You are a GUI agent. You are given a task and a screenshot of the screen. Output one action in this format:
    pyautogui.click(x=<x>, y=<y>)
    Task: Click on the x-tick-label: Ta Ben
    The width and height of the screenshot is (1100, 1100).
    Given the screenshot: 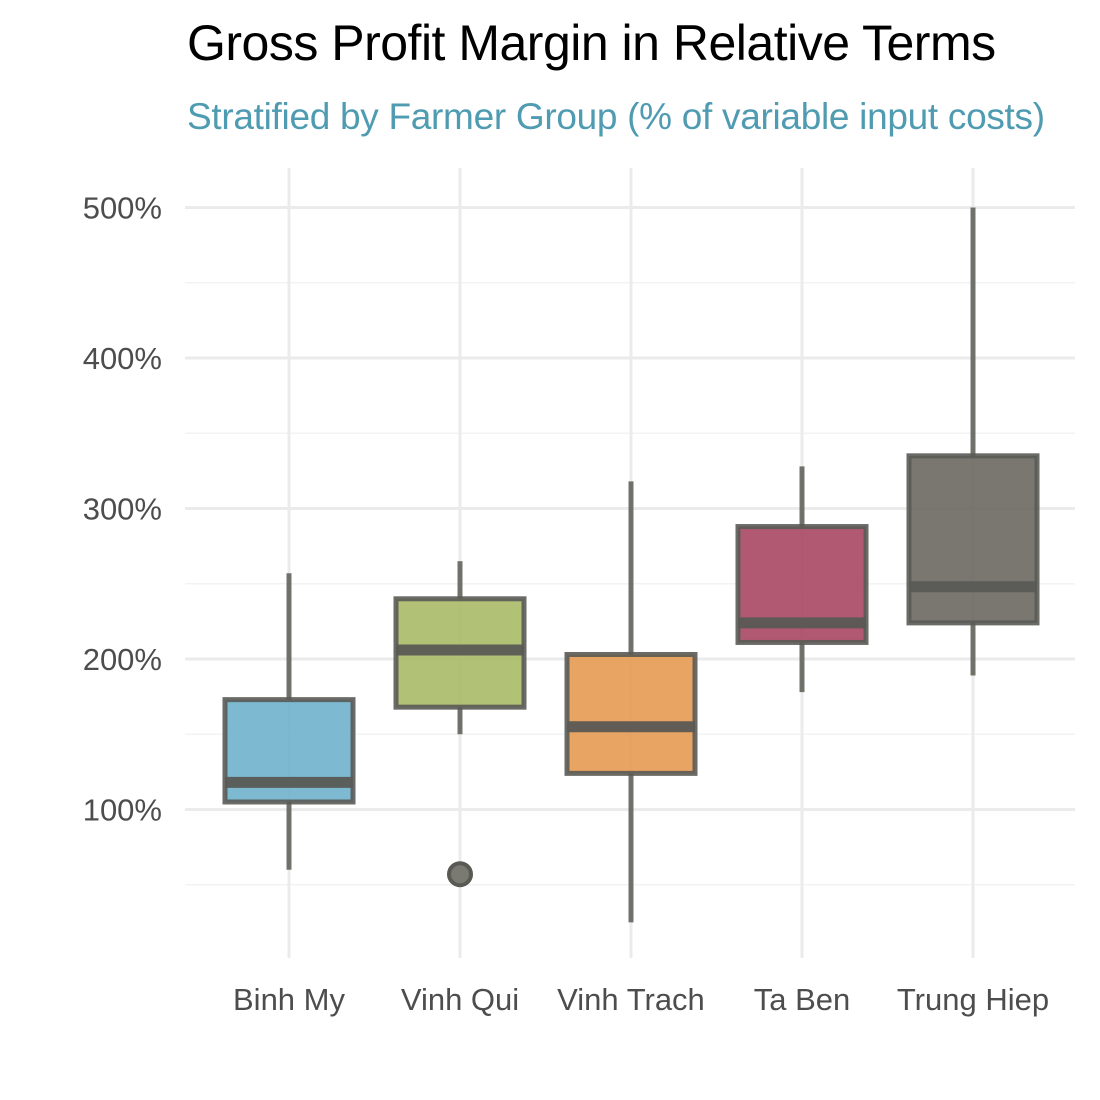 What is the action you would take?
    pyautogui.click(x=802, y=999)
    